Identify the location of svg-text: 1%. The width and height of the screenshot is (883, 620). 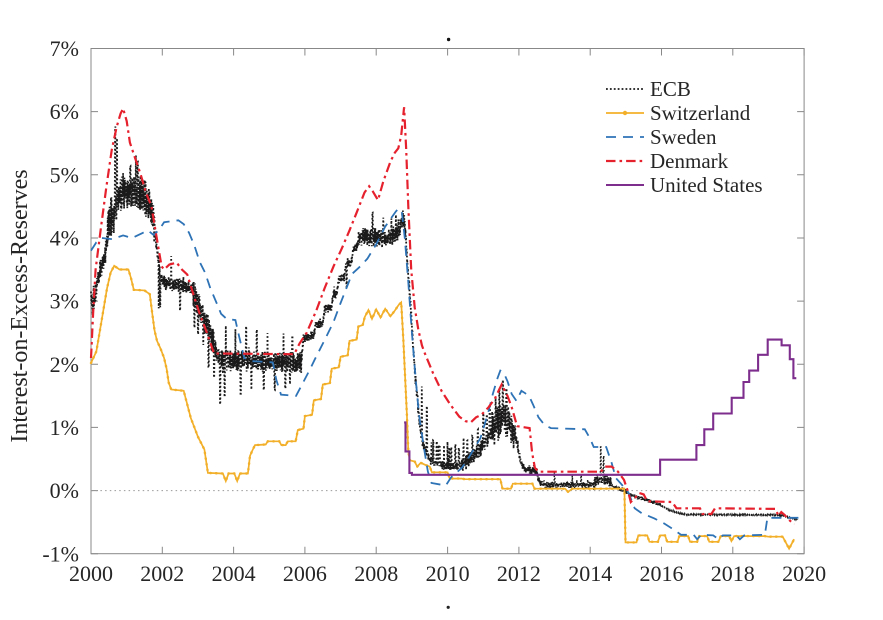
(64, 427).